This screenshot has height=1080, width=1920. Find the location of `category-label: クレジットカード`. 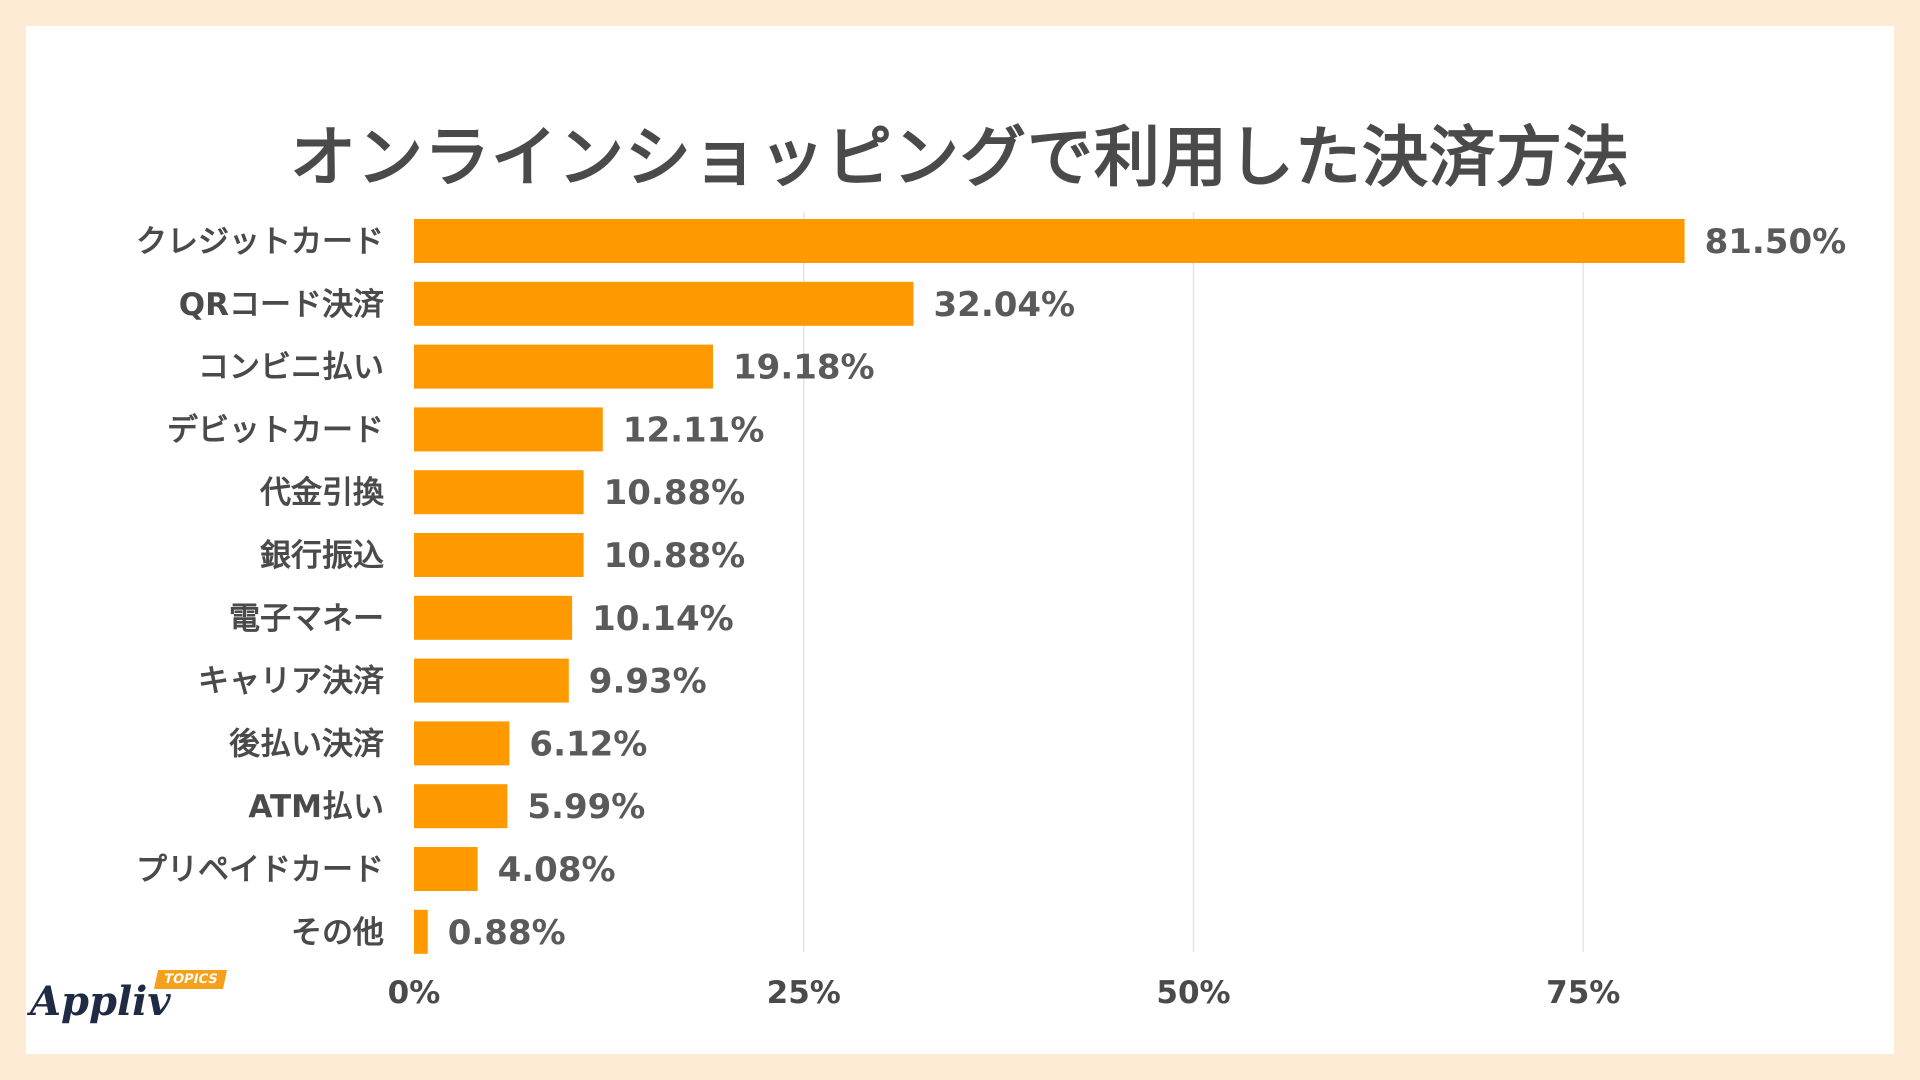

category-label: クレジットカード is located at coordinates (260, 242).